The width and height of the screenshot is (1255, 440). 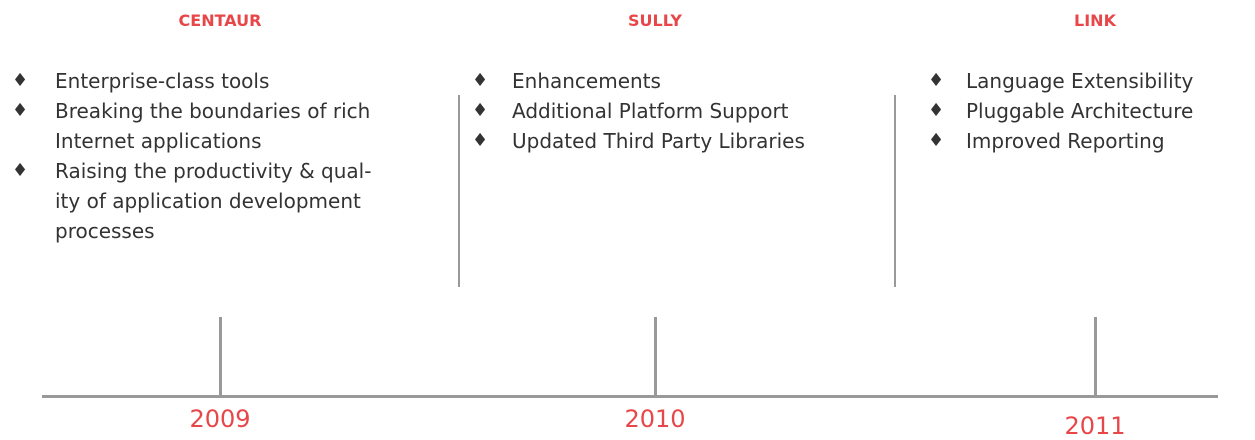 I want to click on item-text: Additional Platform Support, so click(x=650, y=111).